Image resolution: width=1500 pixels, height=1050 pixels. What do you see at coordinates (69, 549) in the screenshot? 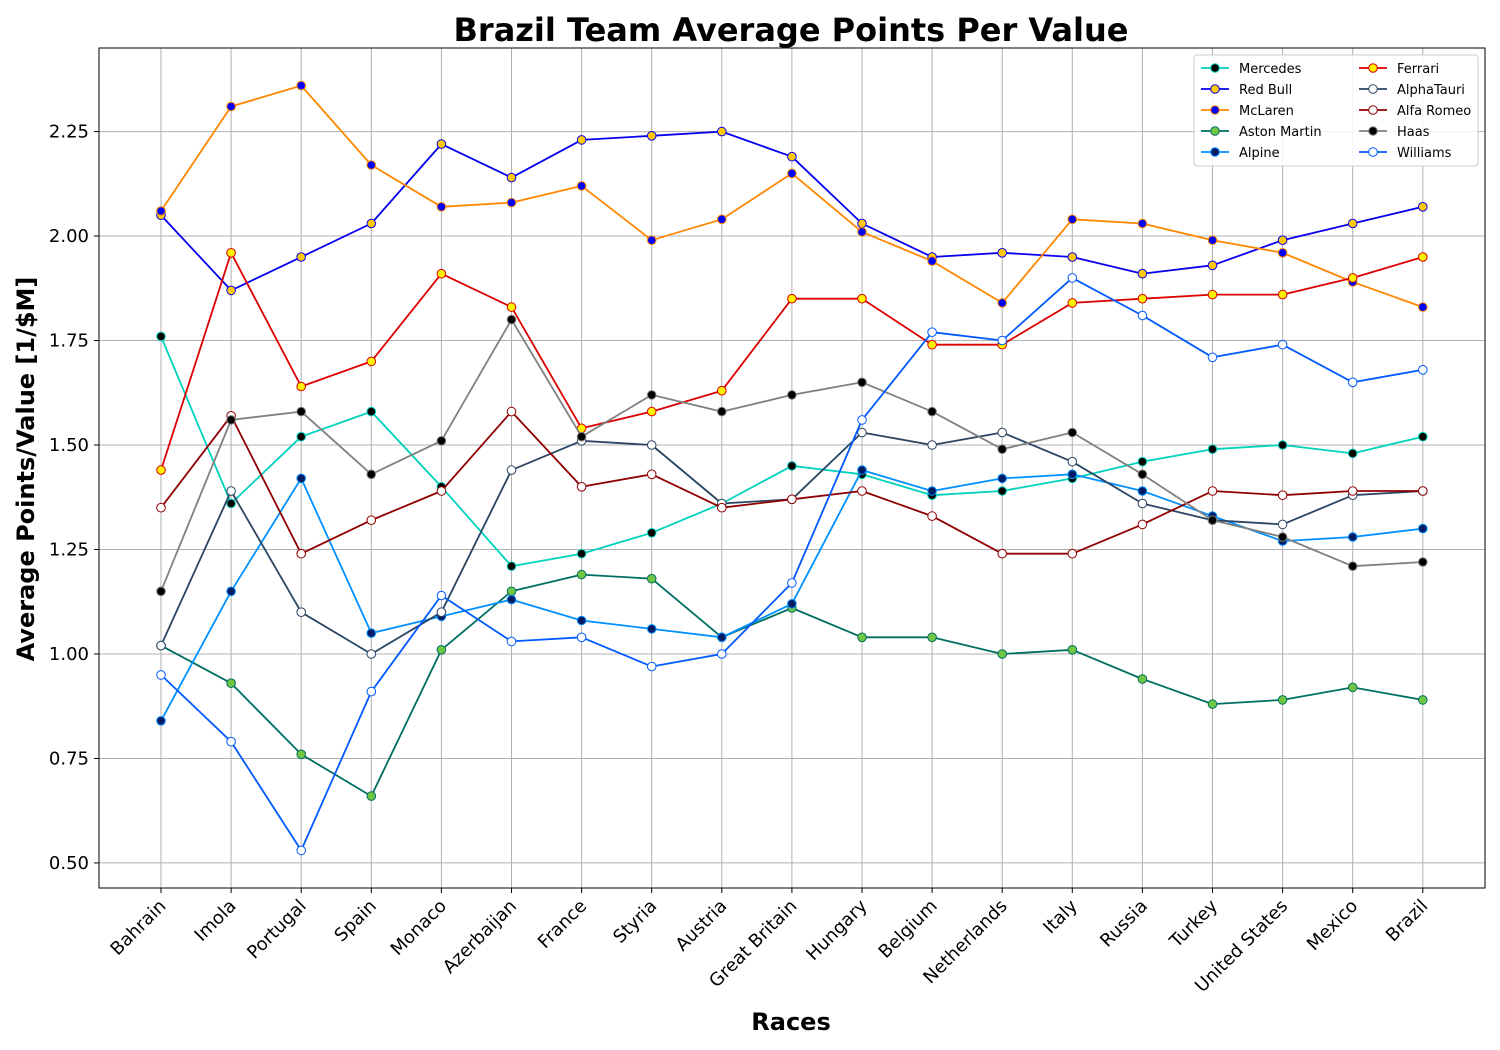
I see `y-tick-label: 1.25` at bounding box center [69, 549].